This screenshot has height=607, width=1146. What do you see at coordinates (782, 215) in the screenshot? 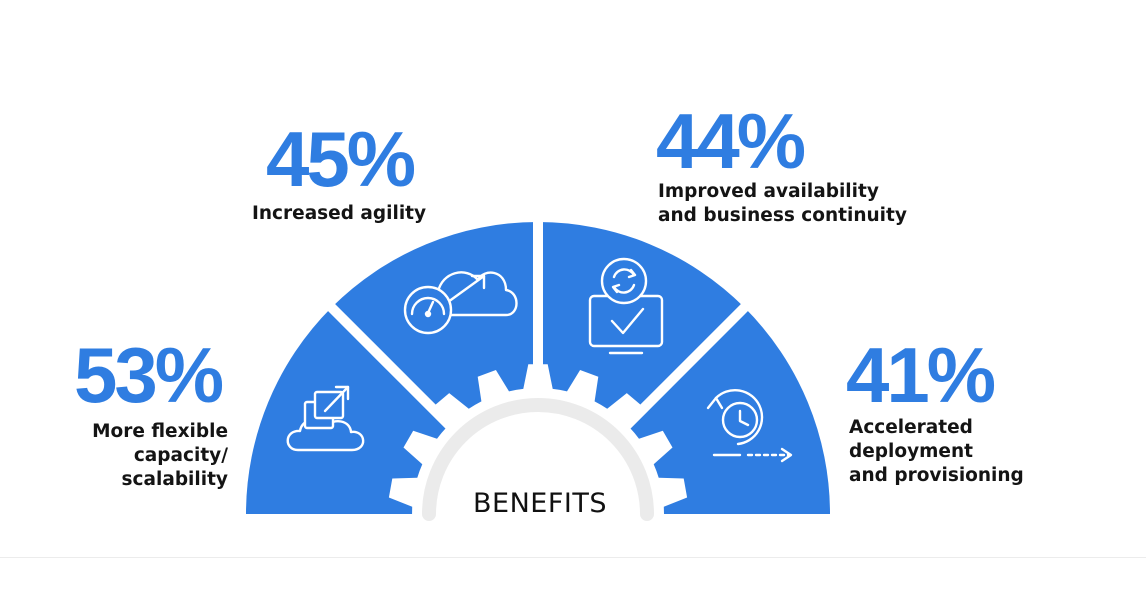
I see `benefit-availability-label-line: and business continuity` at bounding box center [782, 215].